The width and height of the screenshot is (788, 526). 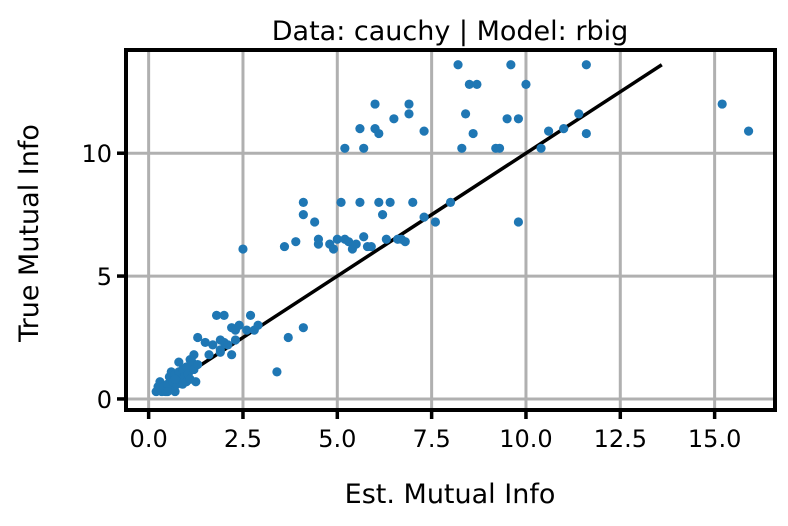 I want to click on y-axis-ticks: 0 5 10, so click(x=103, y=277).